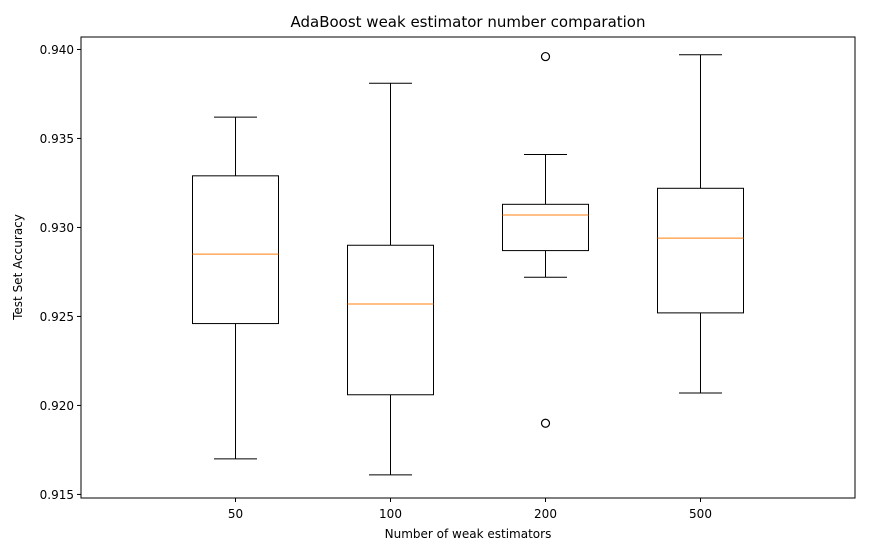 The image size is (886, 555). Describe the element at coordinates (57, 139) in the screenshot. I see `y-tick-label: 0.935` at that location.